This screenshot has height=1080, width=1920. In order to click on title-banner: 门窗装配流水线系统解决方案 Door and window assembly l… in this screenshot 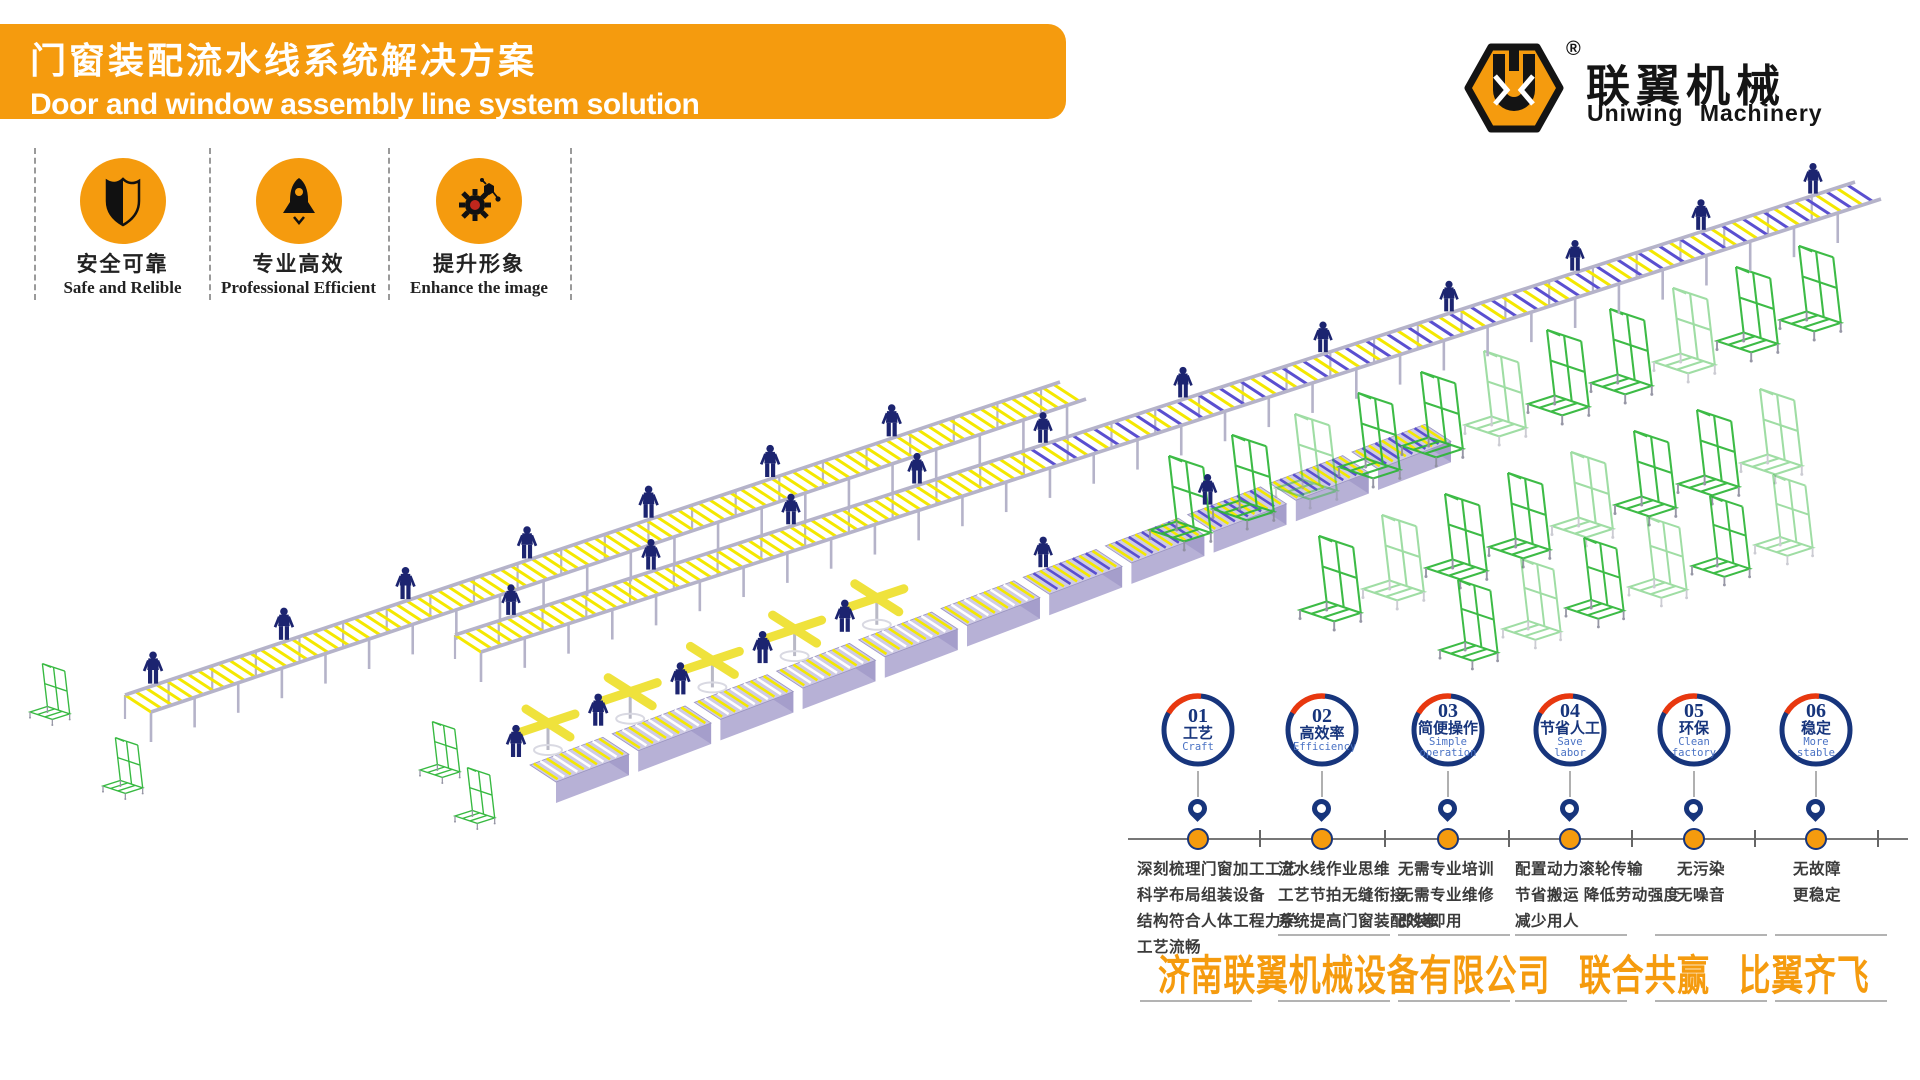, I will do `click(533, 72)`.